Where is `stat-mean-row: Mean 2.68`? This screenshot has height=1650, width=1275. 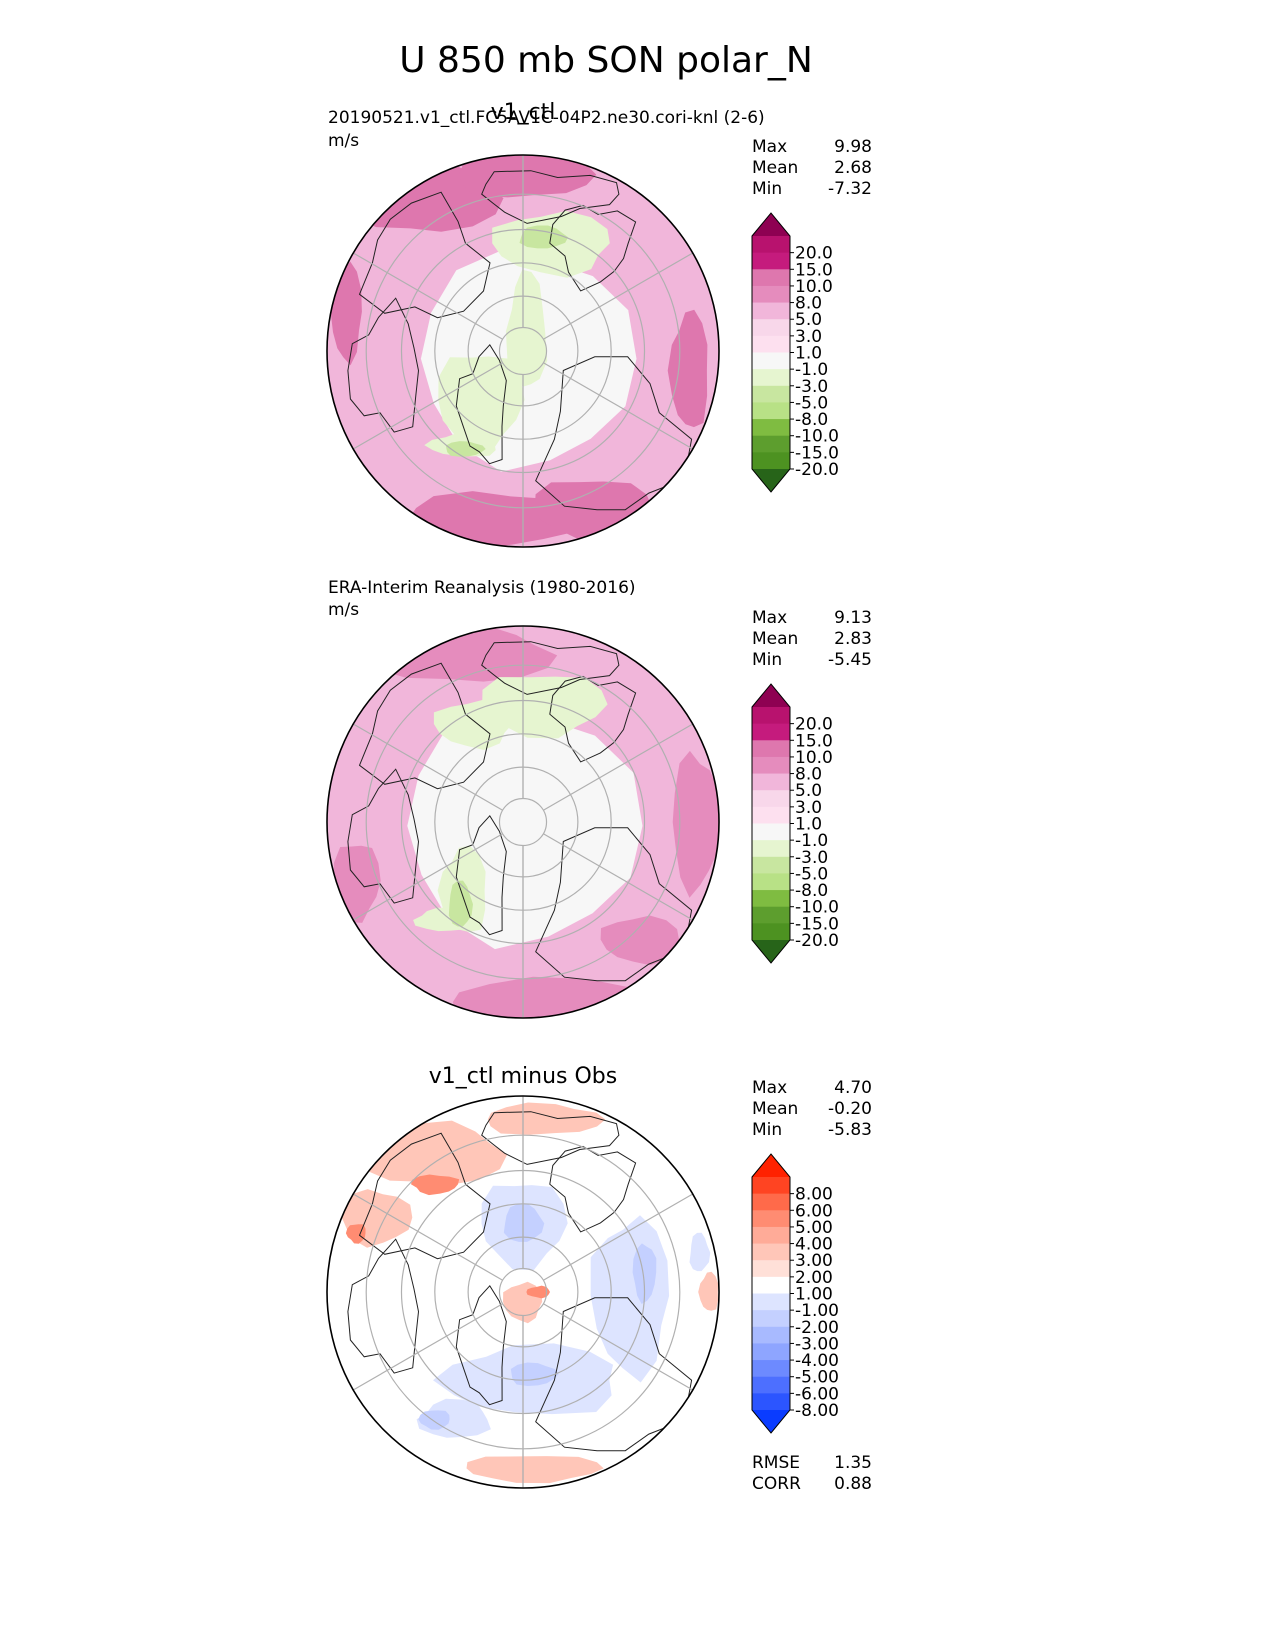 stat-mean-row: Mean 2.68 is located at coordinates (812, 168).